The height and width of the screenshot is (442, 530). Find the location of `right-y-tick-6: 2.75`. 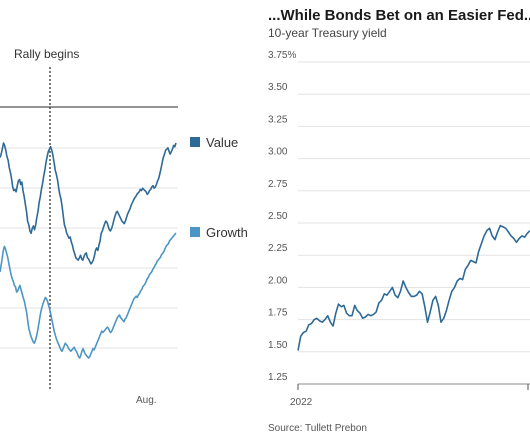

right-y-tick-6: 2.75 is located at coordinates (278, 184).